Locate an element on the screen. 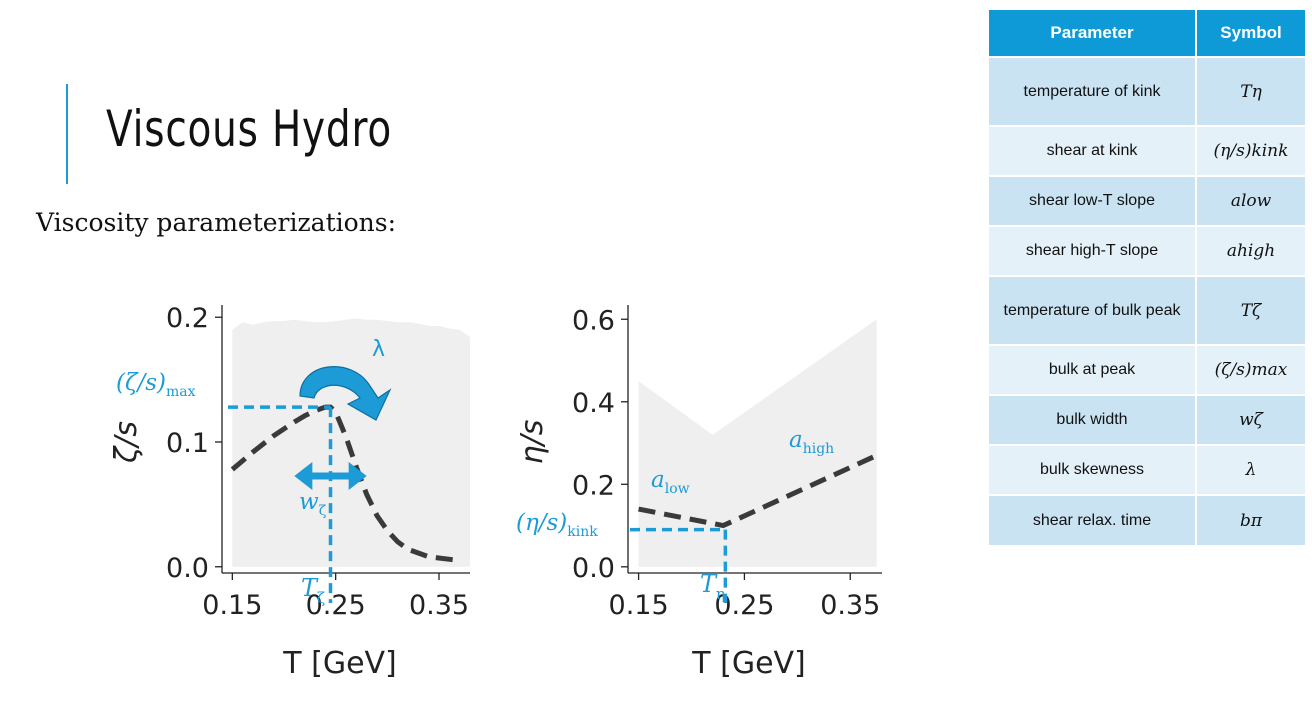 This screenshot has height=707, width=1312. symbol-text: wζ is located at coordinates (1251, 420).